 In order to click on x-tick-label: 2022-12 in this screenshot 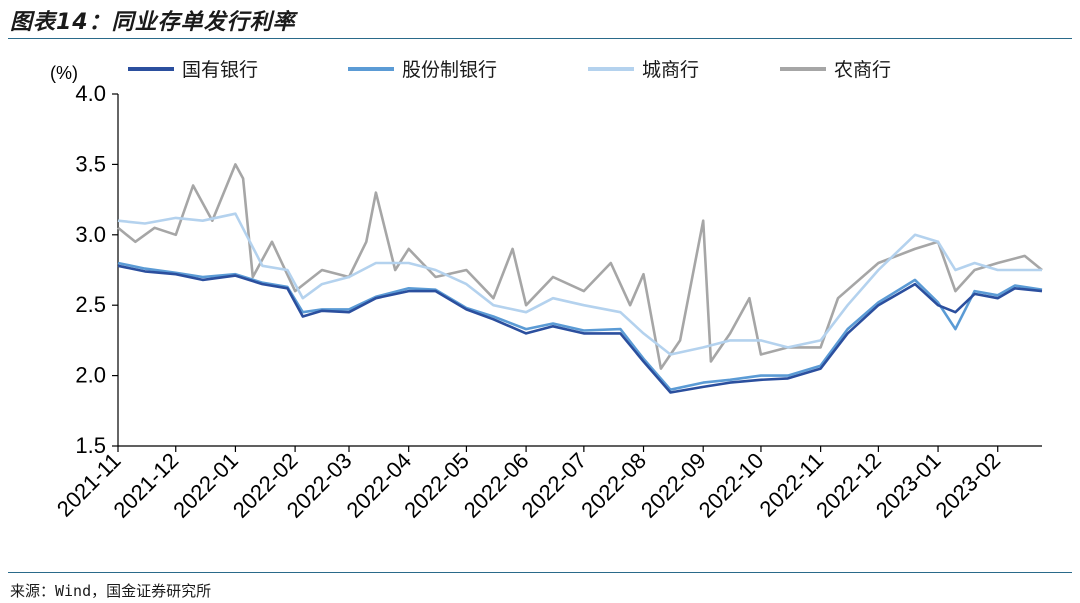, I will do `click(848, 485)`.